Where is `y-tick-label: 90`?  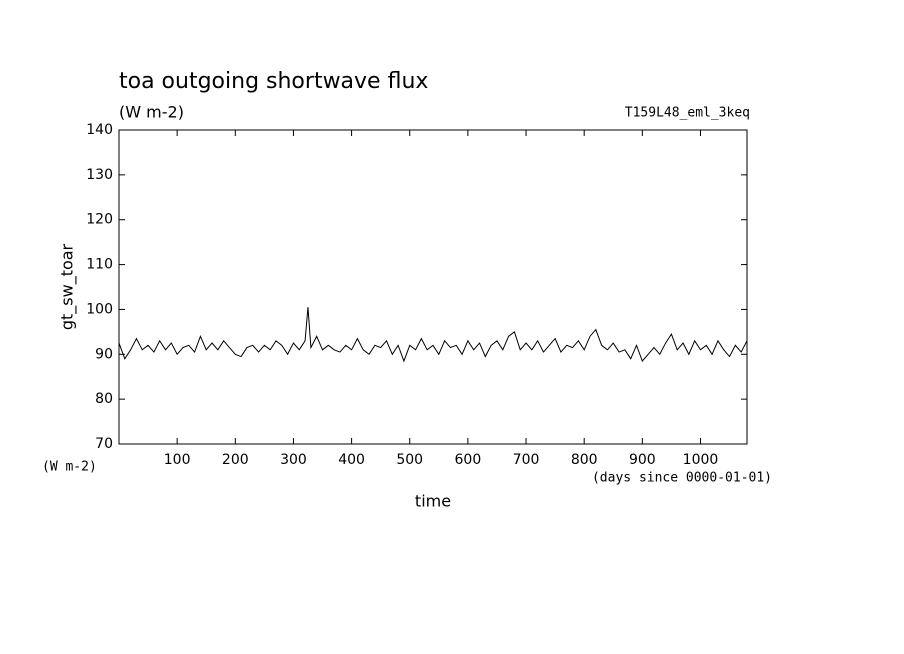
y-tick-label: 90 is located at coordinates (104, 354).